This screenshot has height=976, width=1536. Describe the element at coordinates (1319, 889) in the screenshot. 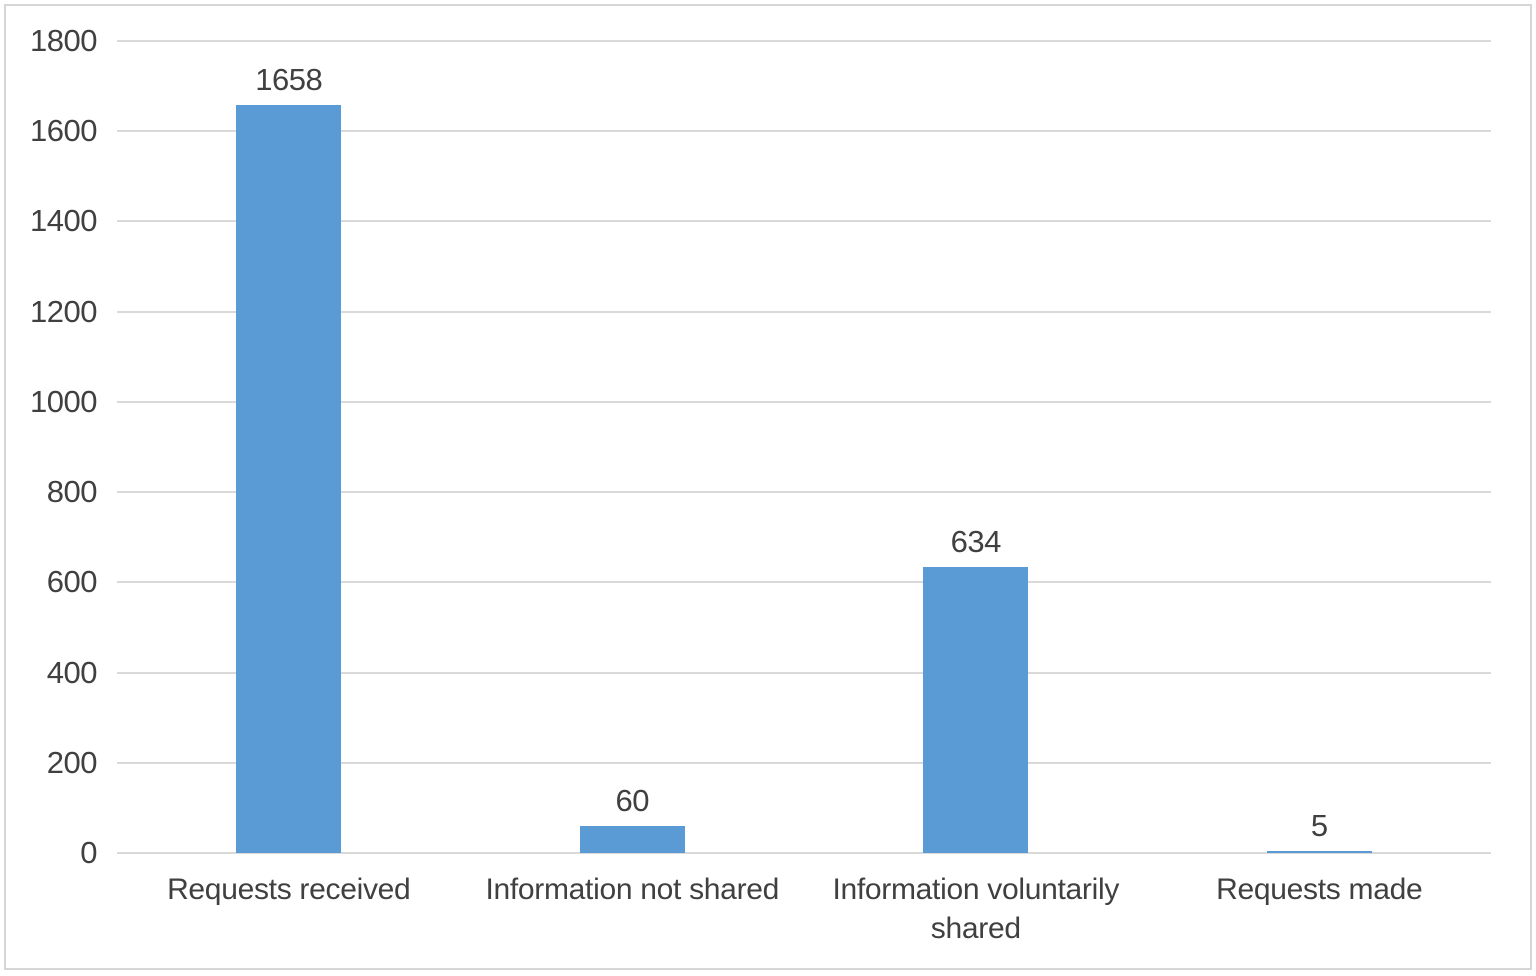

I see `x-axis-category-label: Requests made` at that location.